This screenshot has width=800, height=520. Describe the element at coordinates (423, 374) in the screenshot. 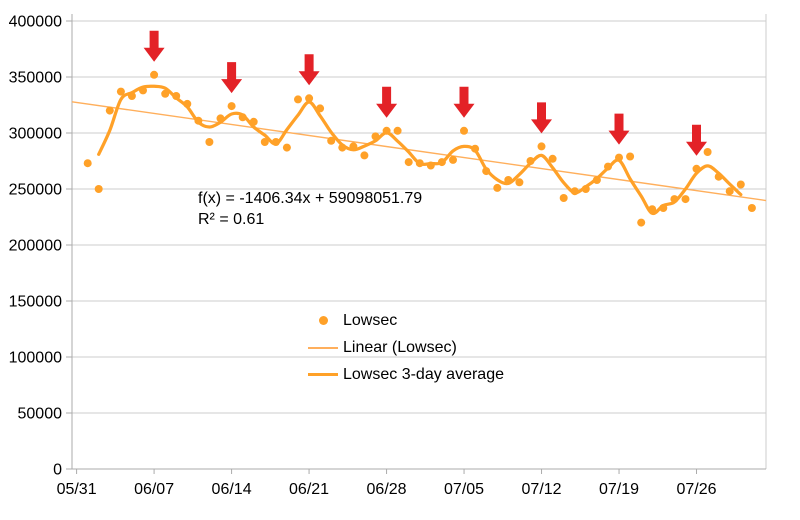

I see `legend-label-average: Lowsec 3-day average` at that location.